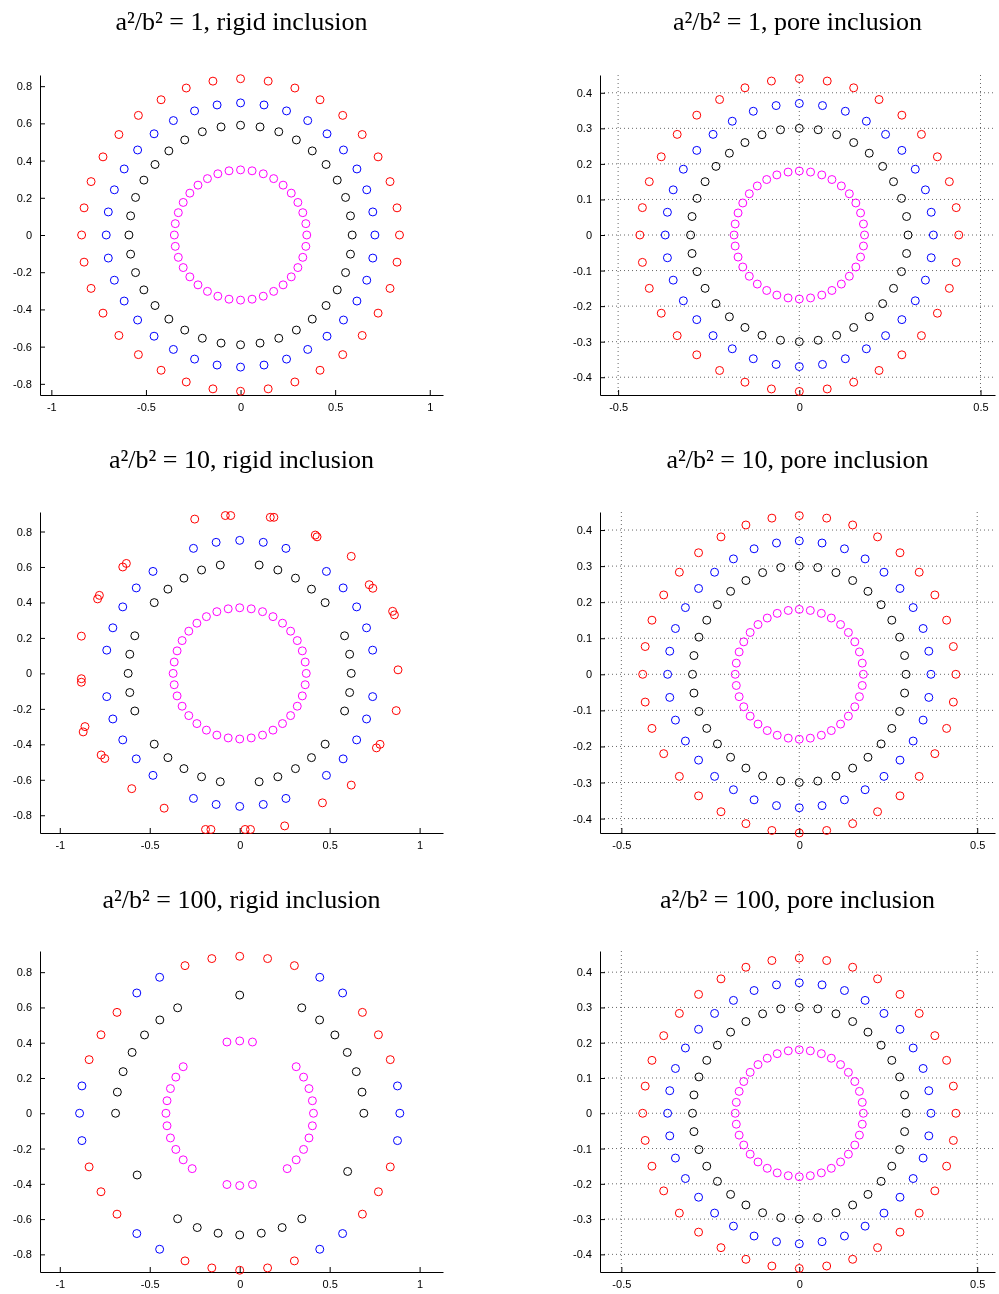 The height and width of the screenshot is (1294, 999). I want to click on y-tick-label: -0.8, so click(22, 815).